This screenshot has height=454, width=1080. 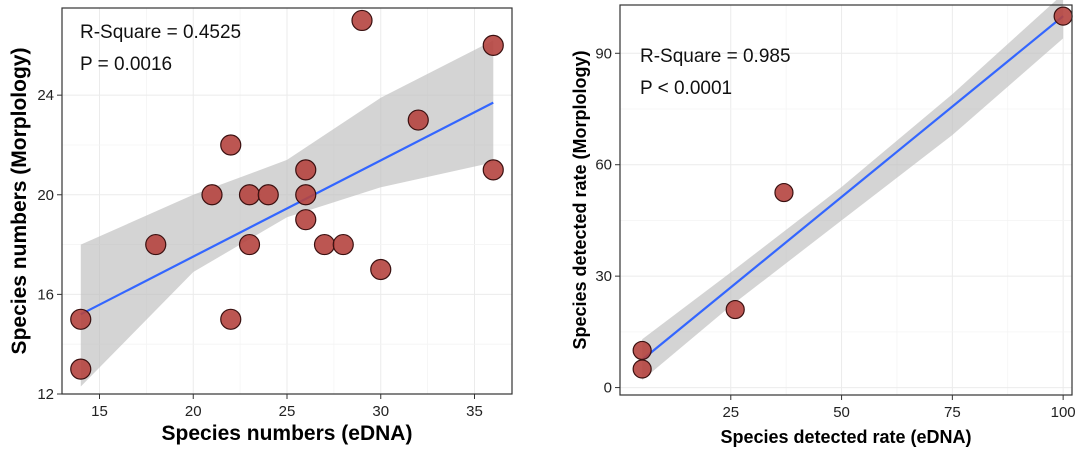 I want to click on annotation-r-square-left: R-Square = 0.4525, so click(x=160, y=32).